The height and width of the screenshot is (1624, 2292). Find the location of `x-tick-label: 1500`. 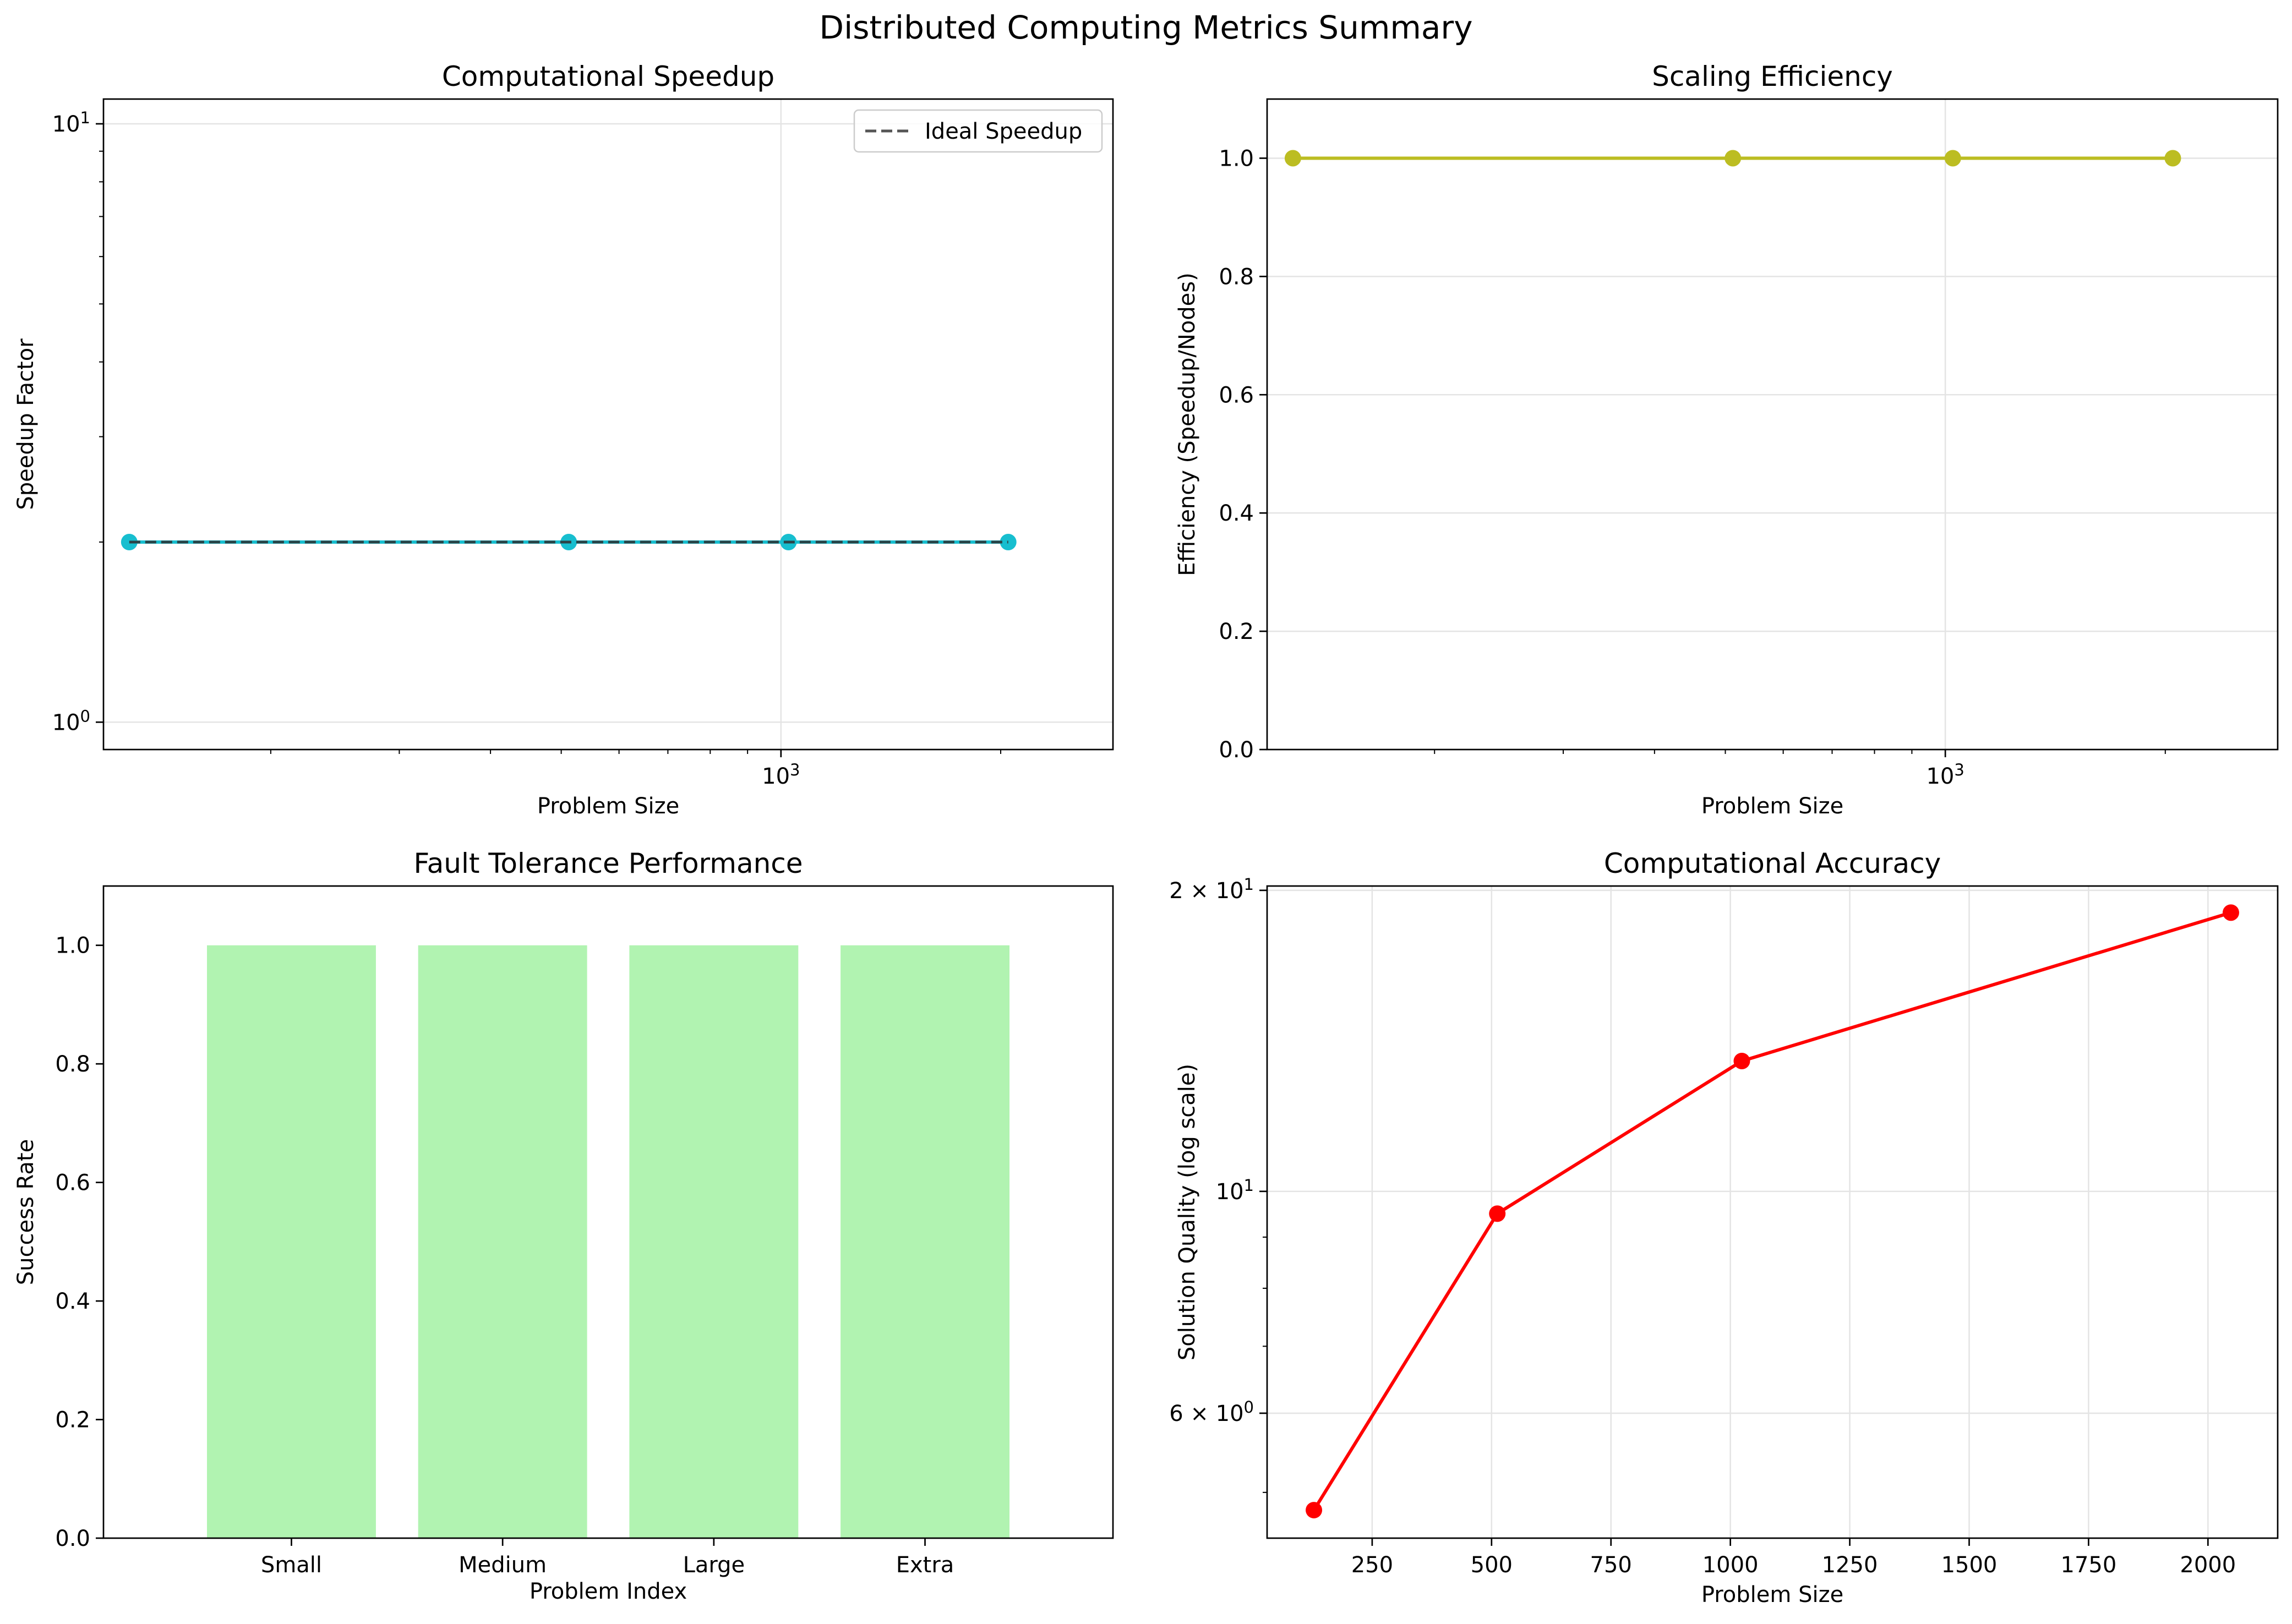

x-tick-label: 1500 is located at coordinates (1969, 1565).